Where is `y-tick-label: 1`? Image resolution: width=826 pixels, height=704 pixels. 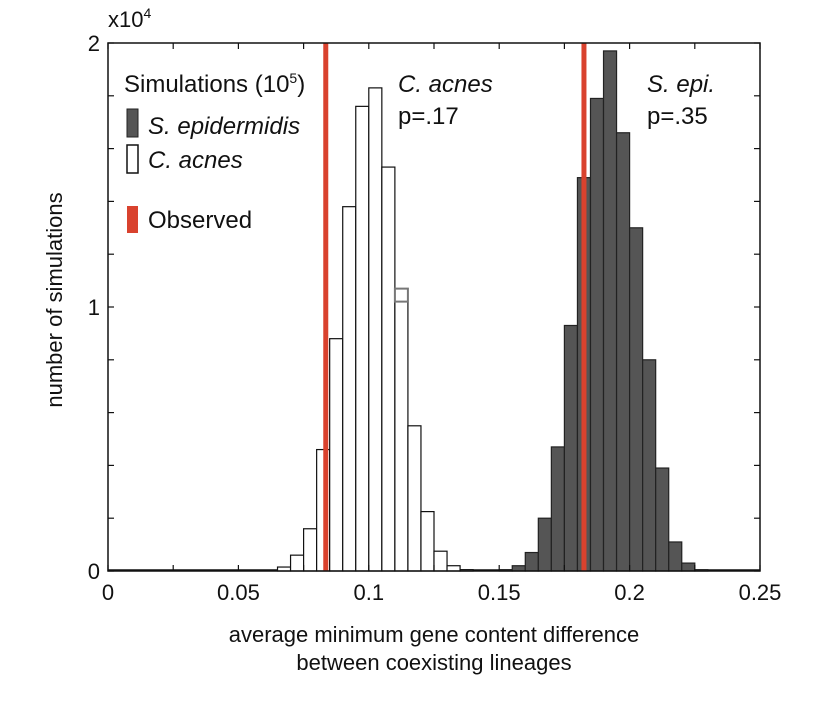 y-tick-label: 1 is located at coordinates (94, 307).